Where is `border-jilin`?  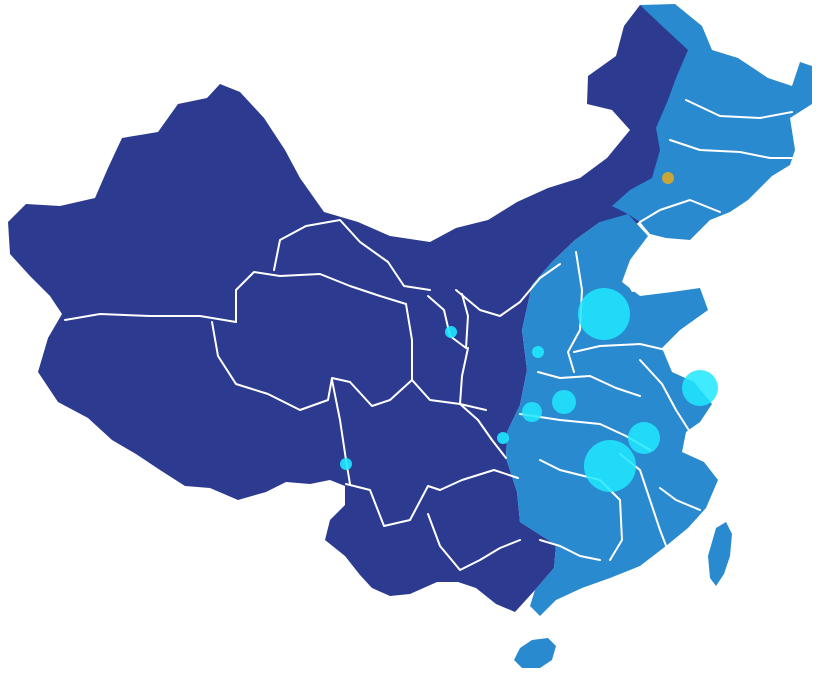
border-jilin is located at coordinates (731, 149).